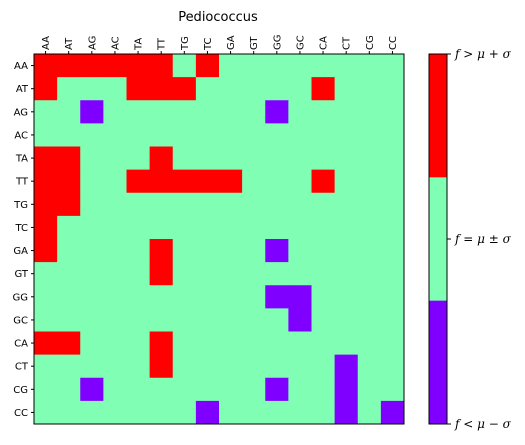 The height and width of the screenshot is (445, 525). Describe the element at coordinates (46, 274) in the screenshot. I see `cell-GT-AA` at that location.